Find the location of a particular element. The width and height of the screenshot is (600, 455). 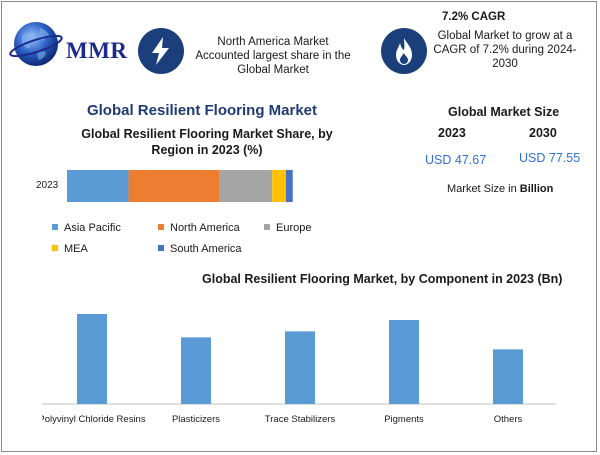

cagr-badge is located at coordinates (404, 51).